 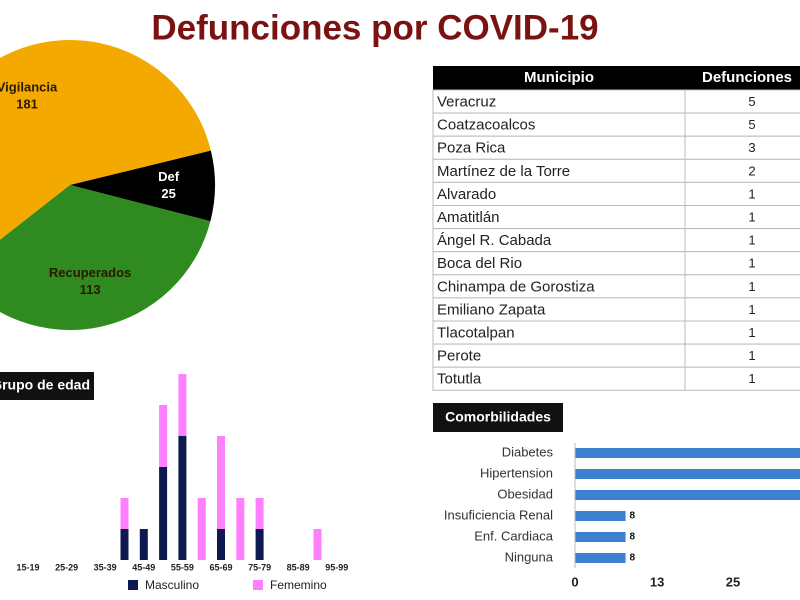 What do you see at coordinates (751, 170) in the screenshot?
I see `table-cell: 2` at bounding box center [751, 170].